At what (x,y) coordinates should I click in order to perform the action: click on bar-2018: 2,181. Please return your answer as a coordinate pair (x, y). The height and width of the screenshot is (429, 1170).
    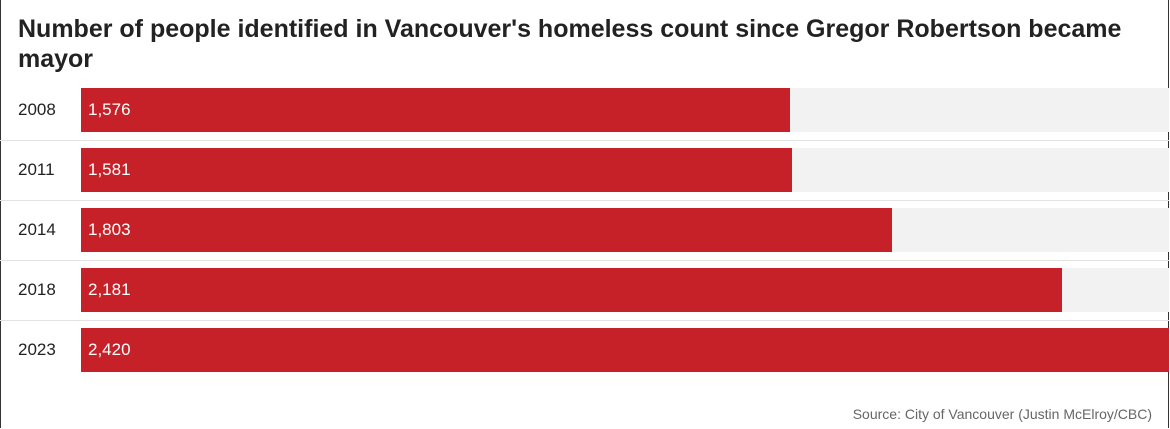
    Looking at the image, I should click on (571, 290).